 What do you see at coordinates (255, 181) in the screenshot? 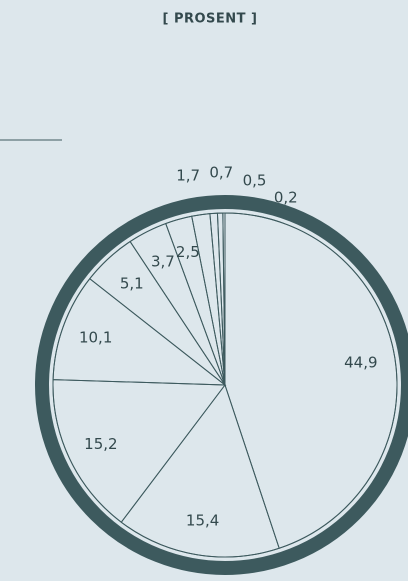
I see `data-label: 0,5` at bounding box center [255, 181].